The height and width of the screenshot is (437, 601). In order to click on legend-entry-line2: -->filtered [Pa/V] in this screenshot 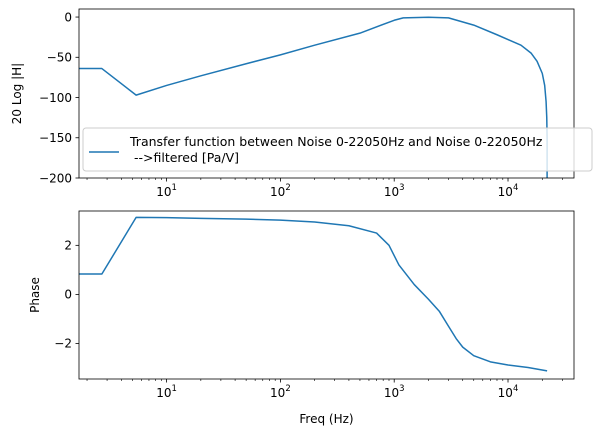, I will do `click(184, 157)`.